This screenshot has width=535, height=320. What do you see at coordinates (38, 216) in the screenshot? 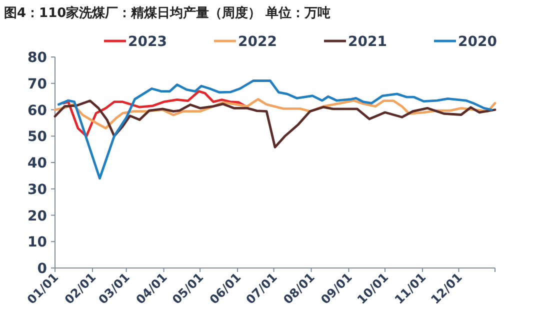
I see `y-tick-label: 20` at bounding box center [38, 216].